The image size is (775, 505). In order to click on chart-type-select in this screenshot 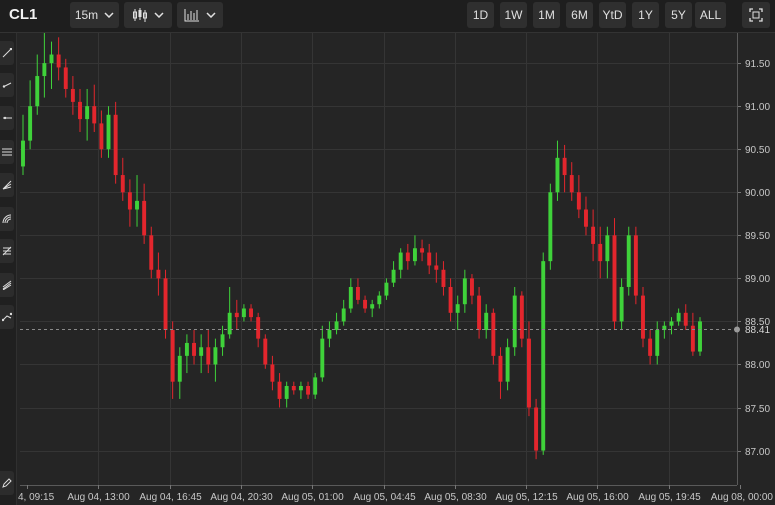, I will do `click(148, 15)`.